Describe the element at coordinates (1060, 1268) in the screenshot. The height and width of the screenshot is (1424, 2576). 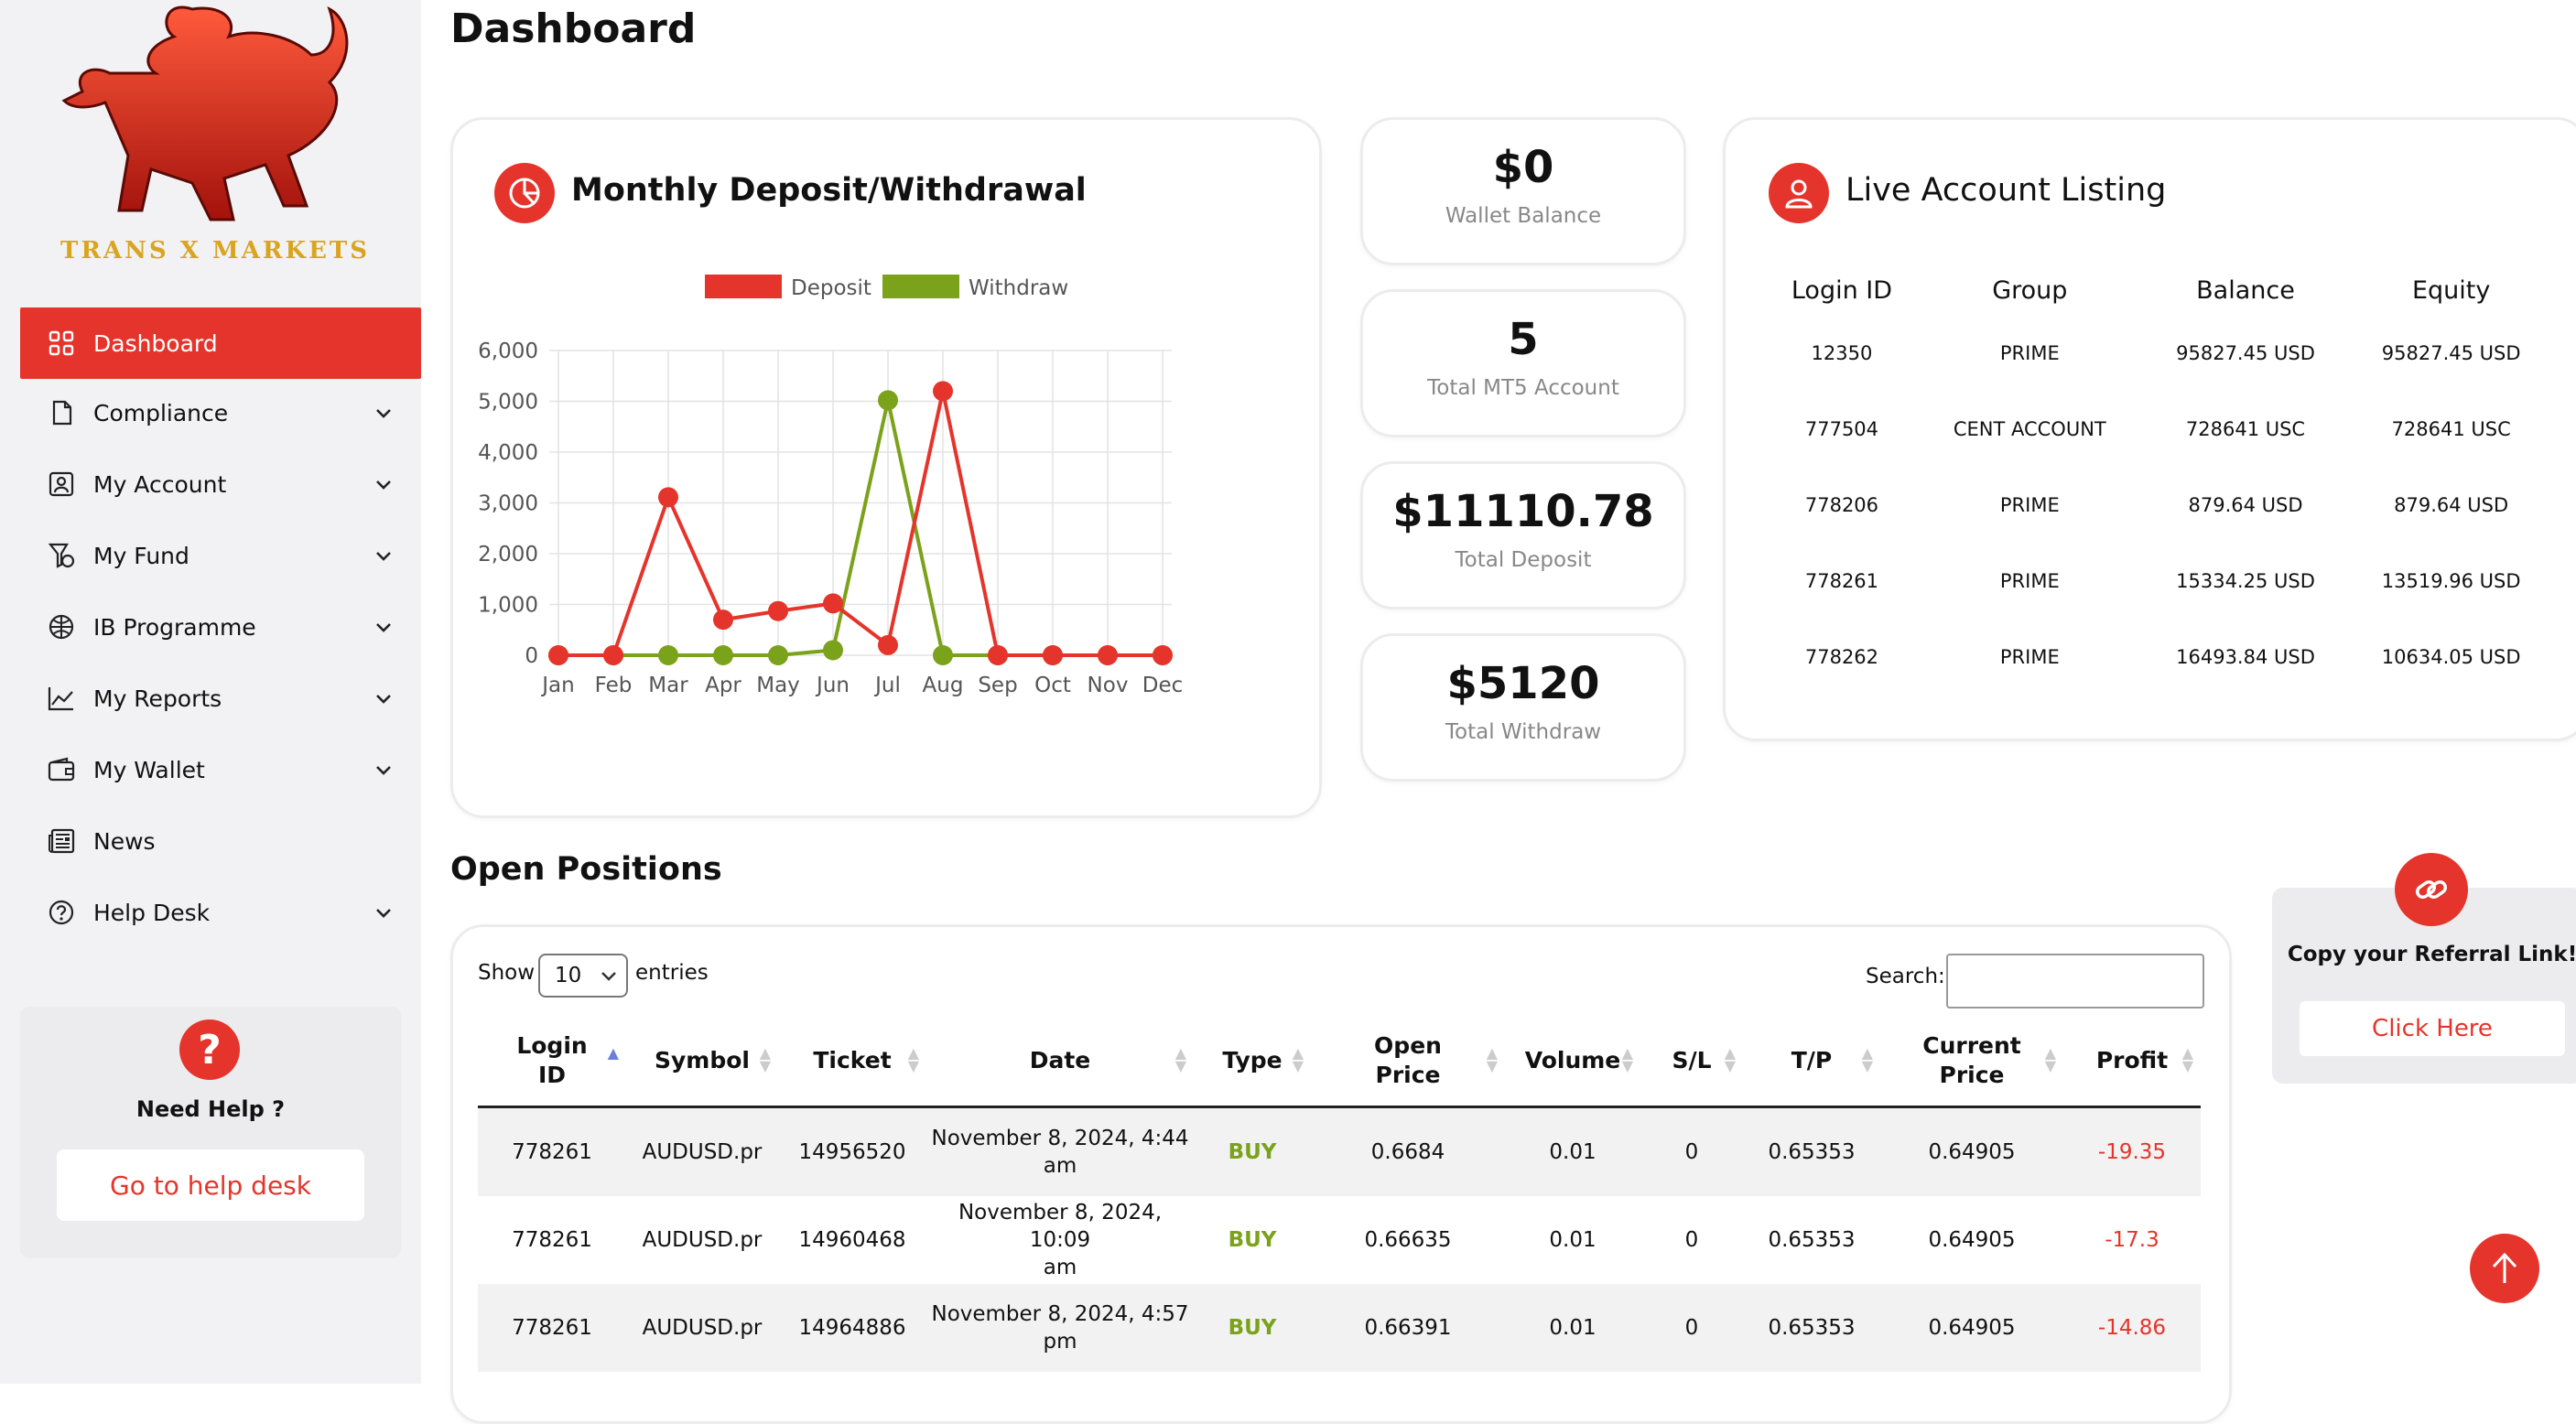
I see `date-line: am` at that location.